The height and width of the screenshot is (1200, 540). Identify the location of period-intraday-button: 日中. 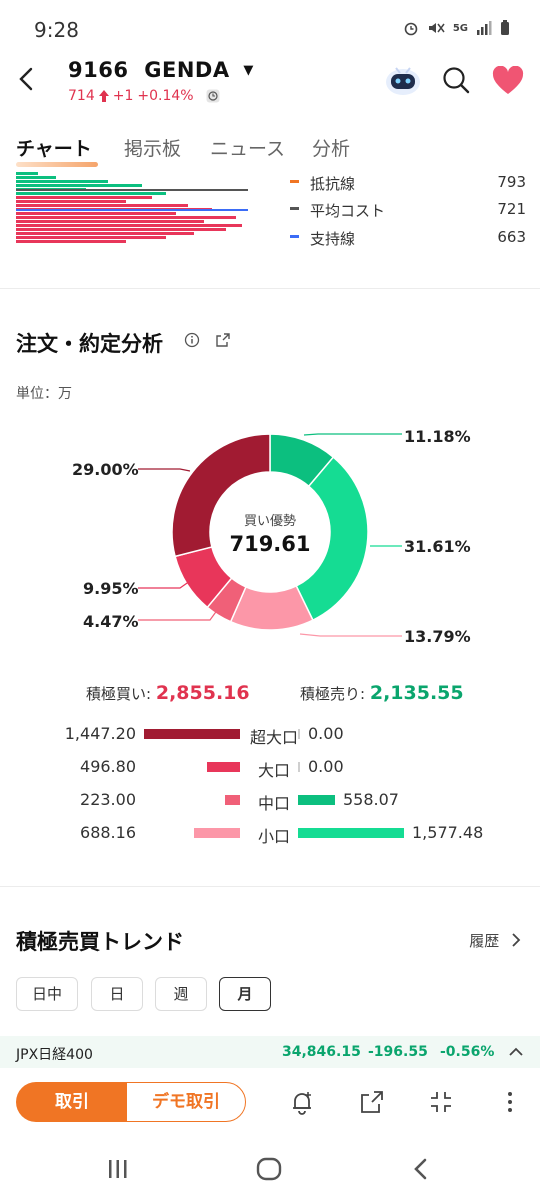
(47, 994).